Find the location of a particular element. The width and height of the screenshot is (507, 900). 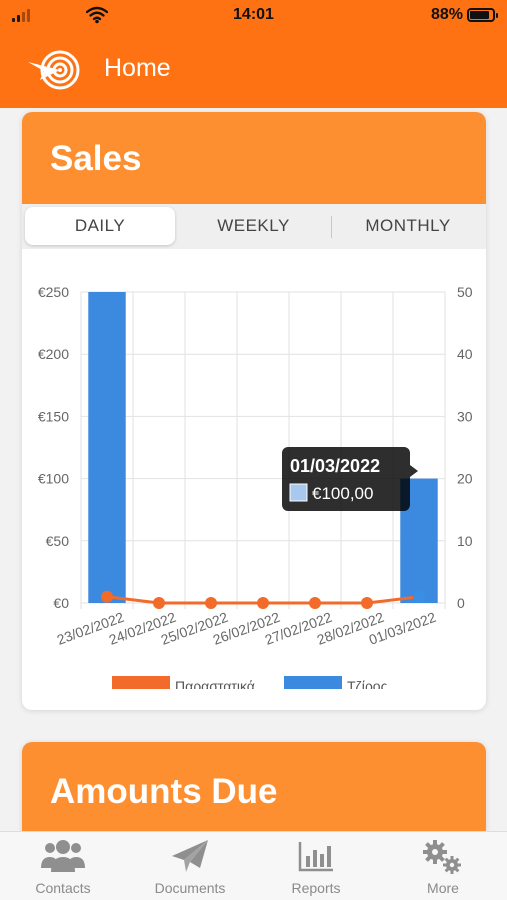

battery-icon is located at coordinates (482, 15).